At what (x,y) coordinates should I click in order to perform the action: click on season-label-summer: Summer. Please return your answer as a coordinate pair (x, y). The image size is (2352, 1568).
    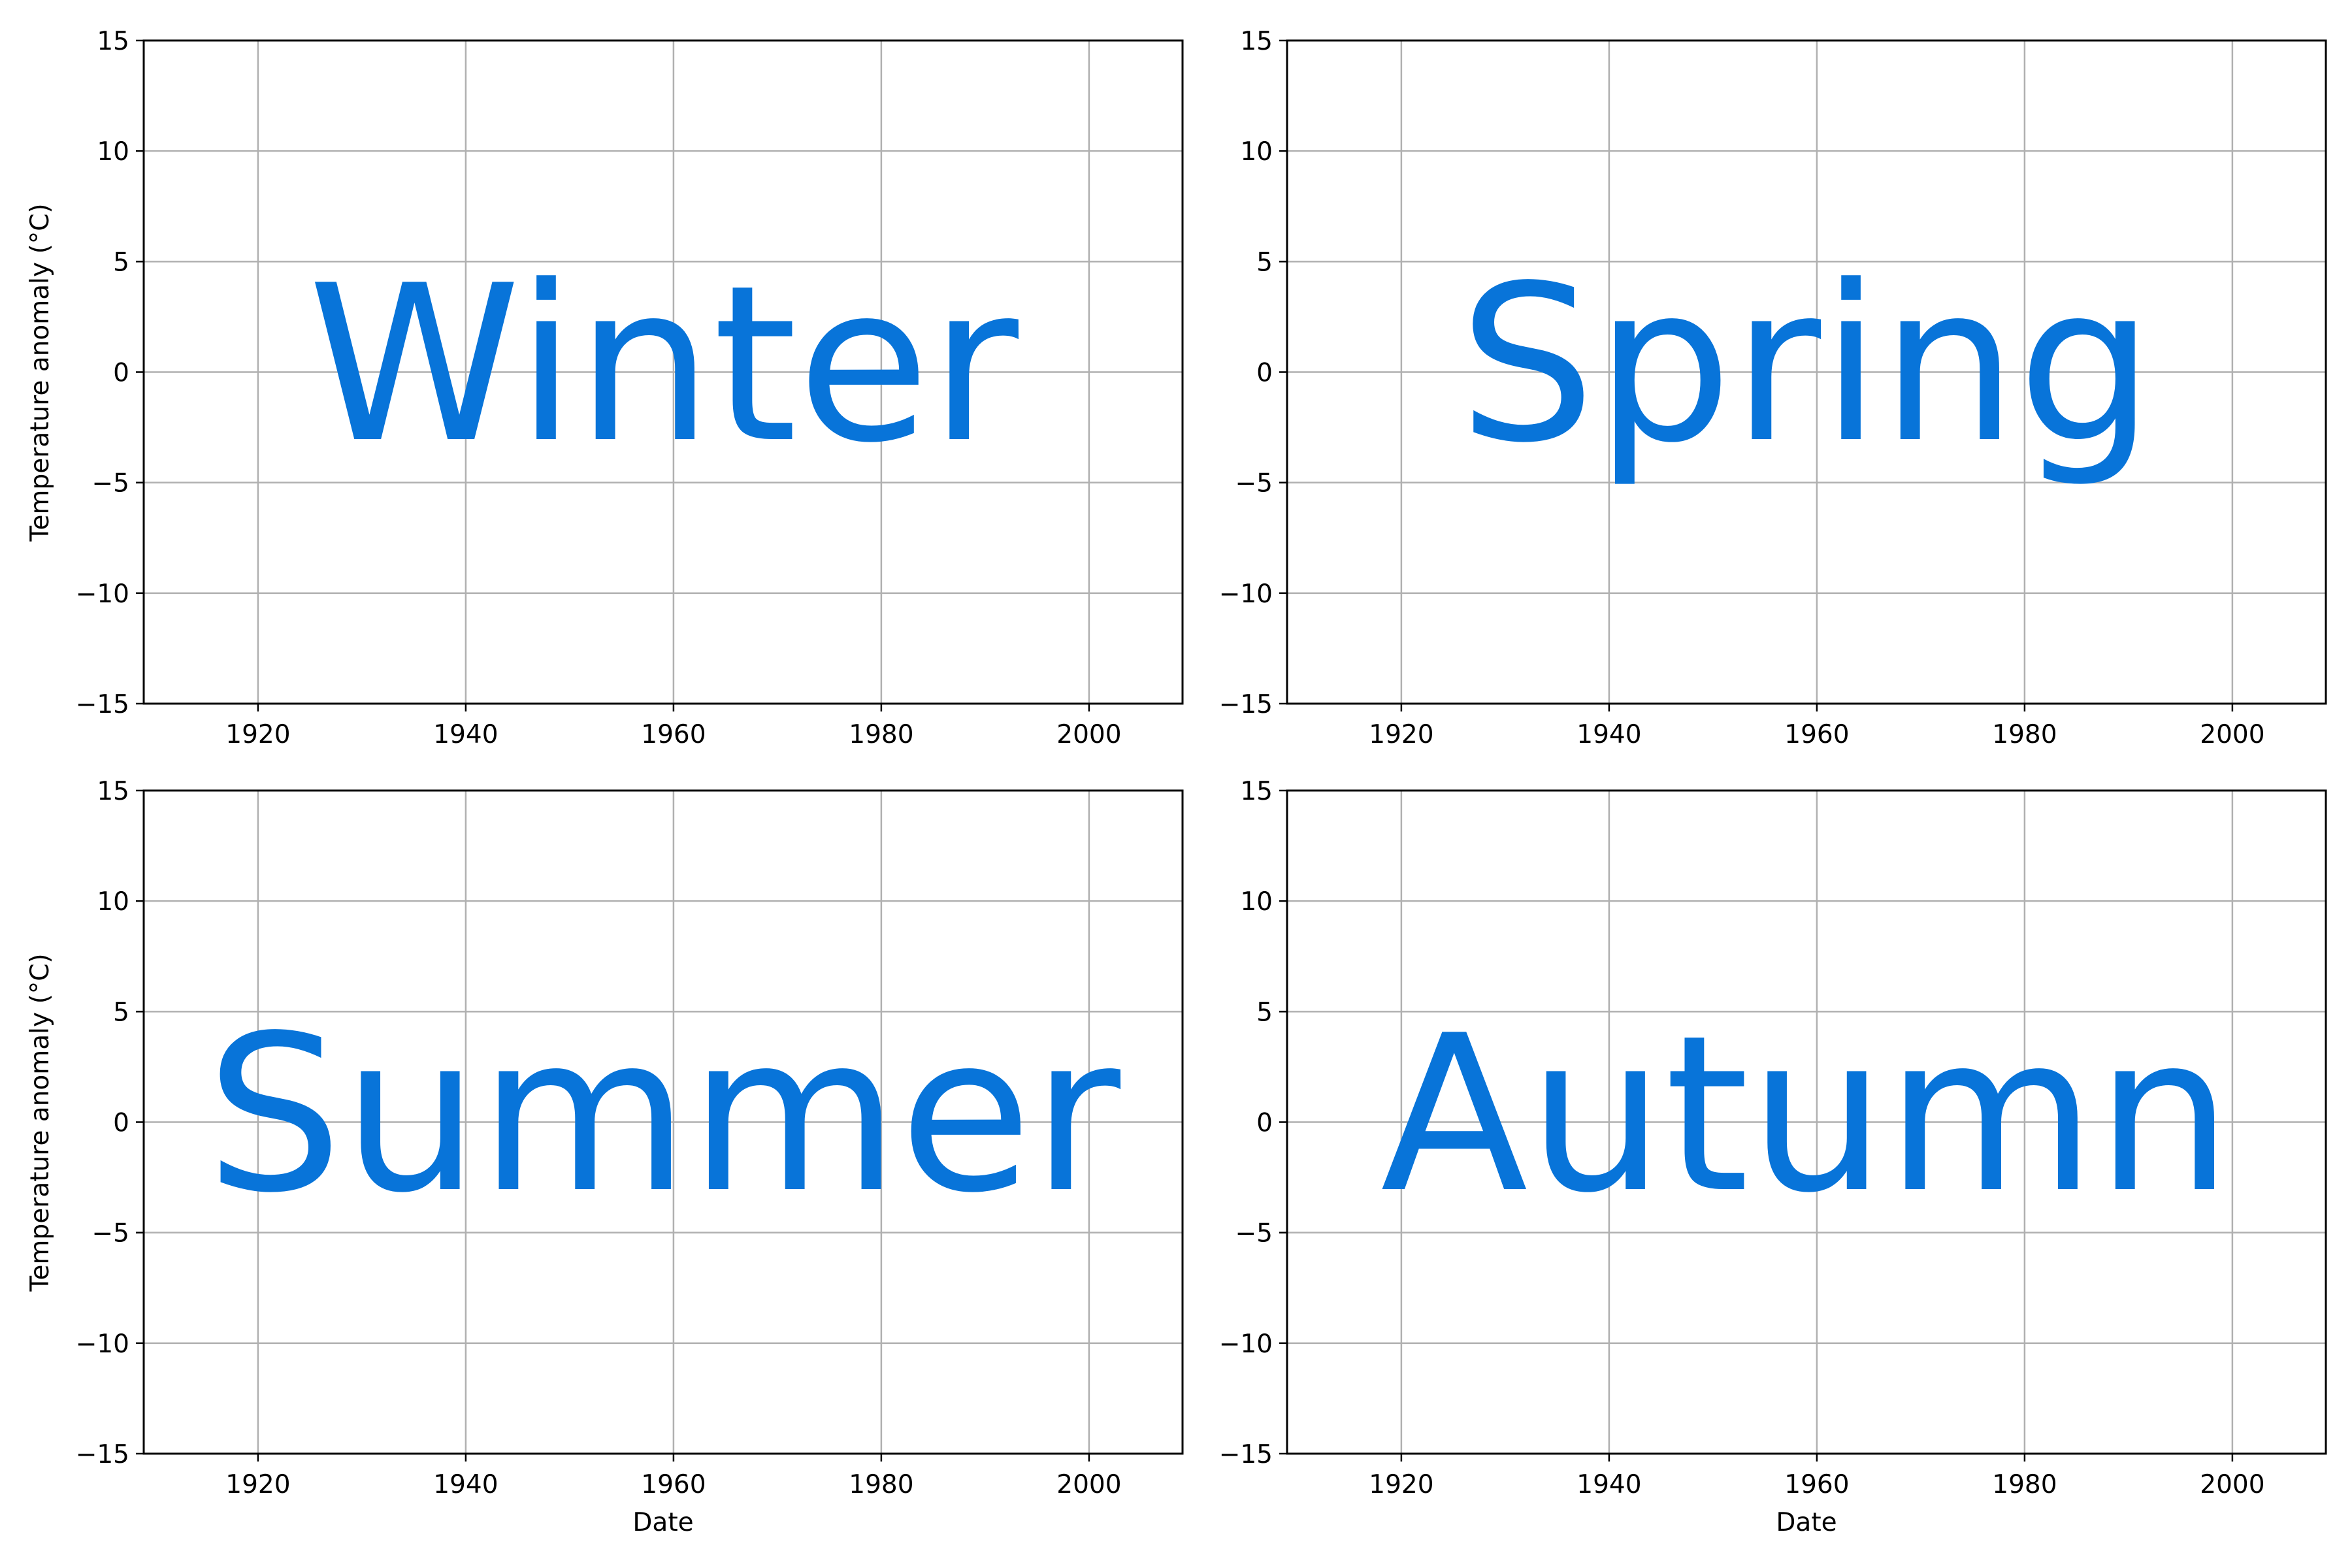
    Looking at the image, I should click on (664, 1114).